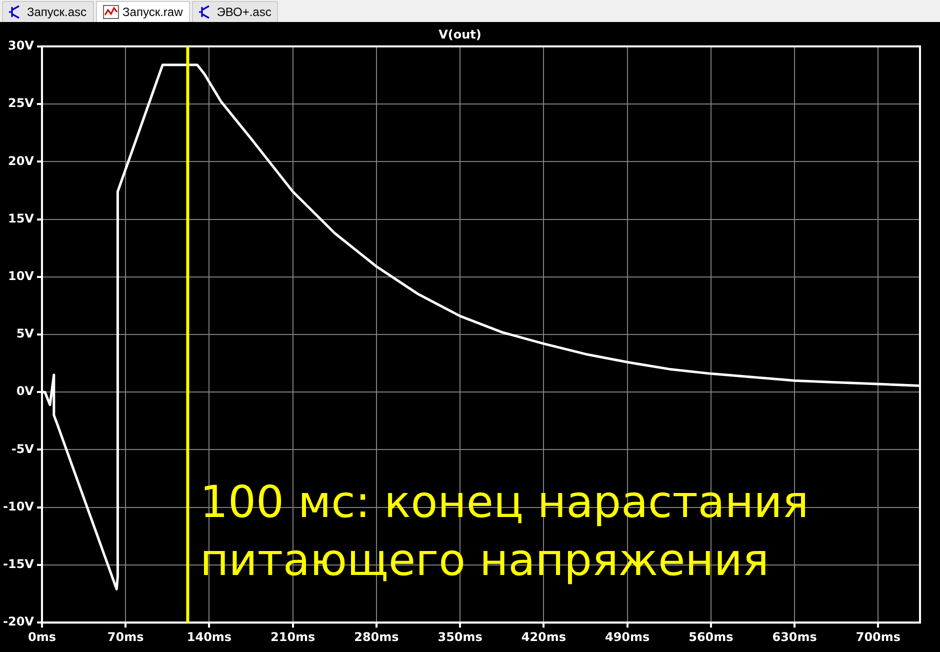 The width and height of the screenshot is (940, 652). Describe the element at coordinates (376, 637) in the screenshot. I see `x-tick-label: 280ms` at that location.